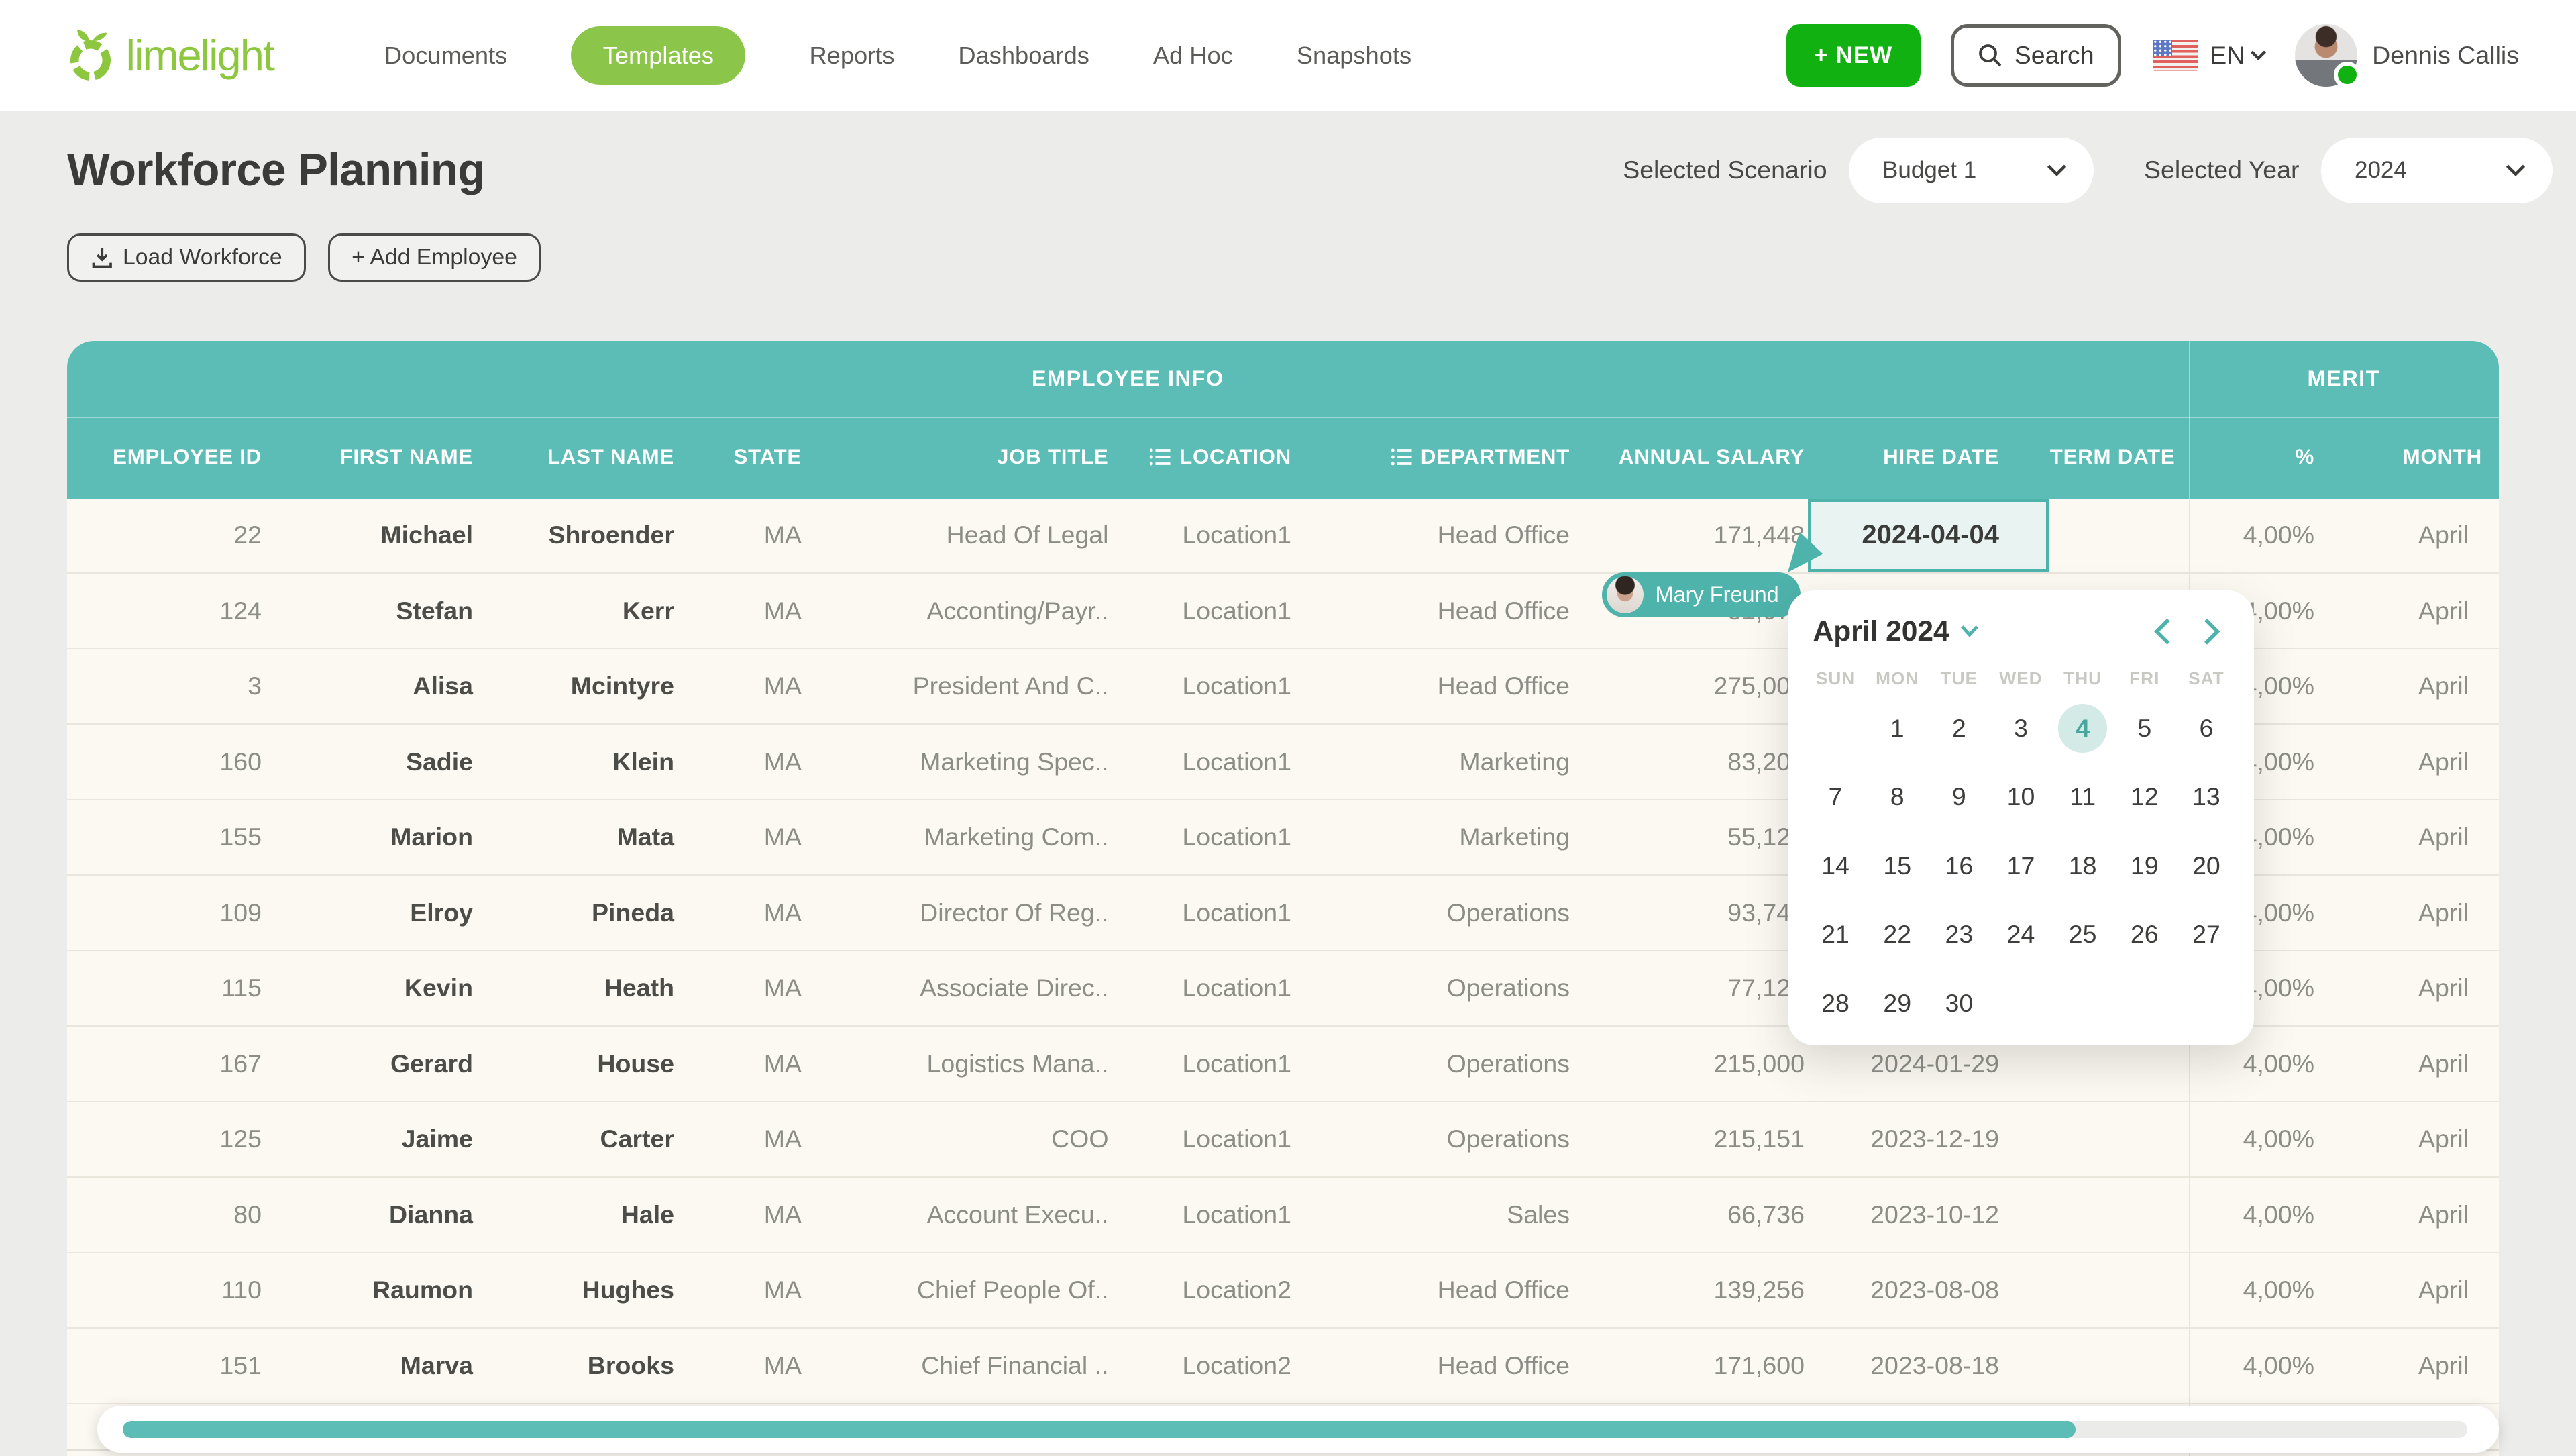 The height and width of the screenshot is (1456, 2576). What do you see at coordinates (186, 257) in the screenshot?
I see `load-workforce-button: Load Workforce` at bounding box center [186, 257].